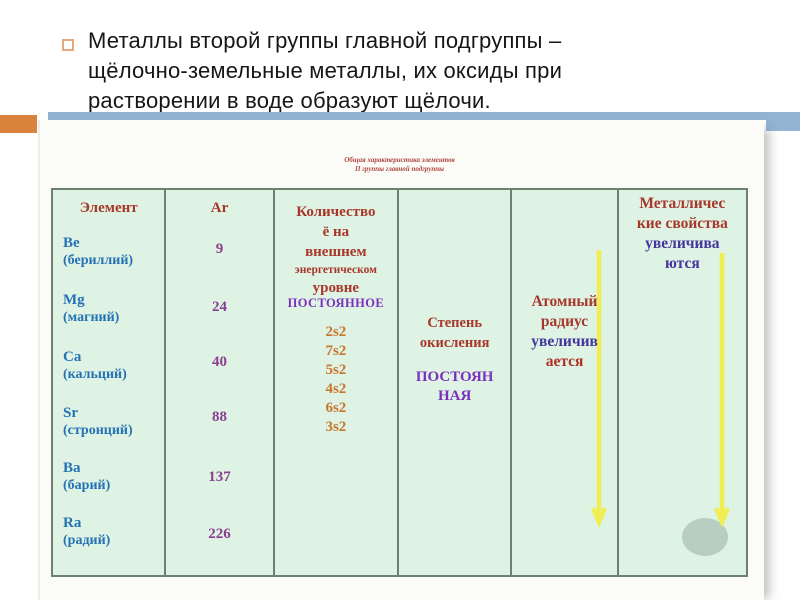 This screenshot has height=600, width=800. I want to click on element-name: (барий), so click(87, 485).